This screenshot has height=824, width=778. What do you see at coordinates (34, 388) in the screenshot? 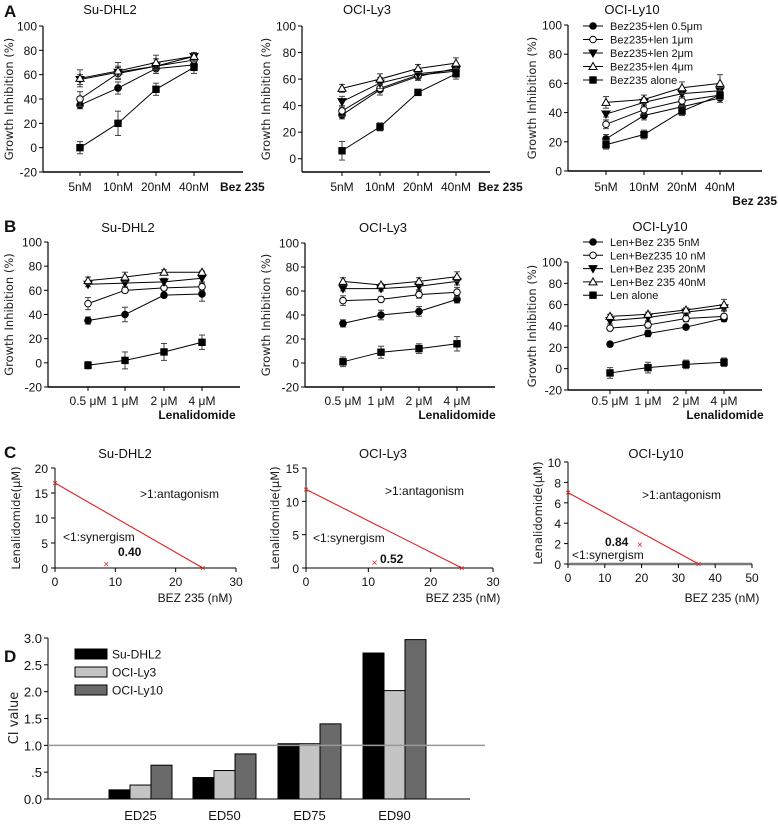
I see `y-tick-label: -20` at bounding box center [34, 388].